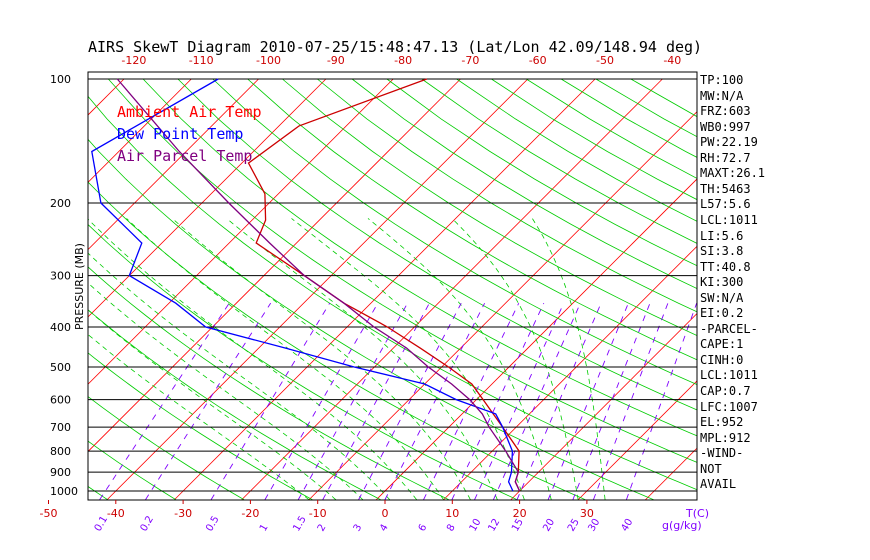 The image size is (870, 560). Describe the element at coordinates (60, 400) in the screenshot. I see `pressure-tick-label: 600` at that location.